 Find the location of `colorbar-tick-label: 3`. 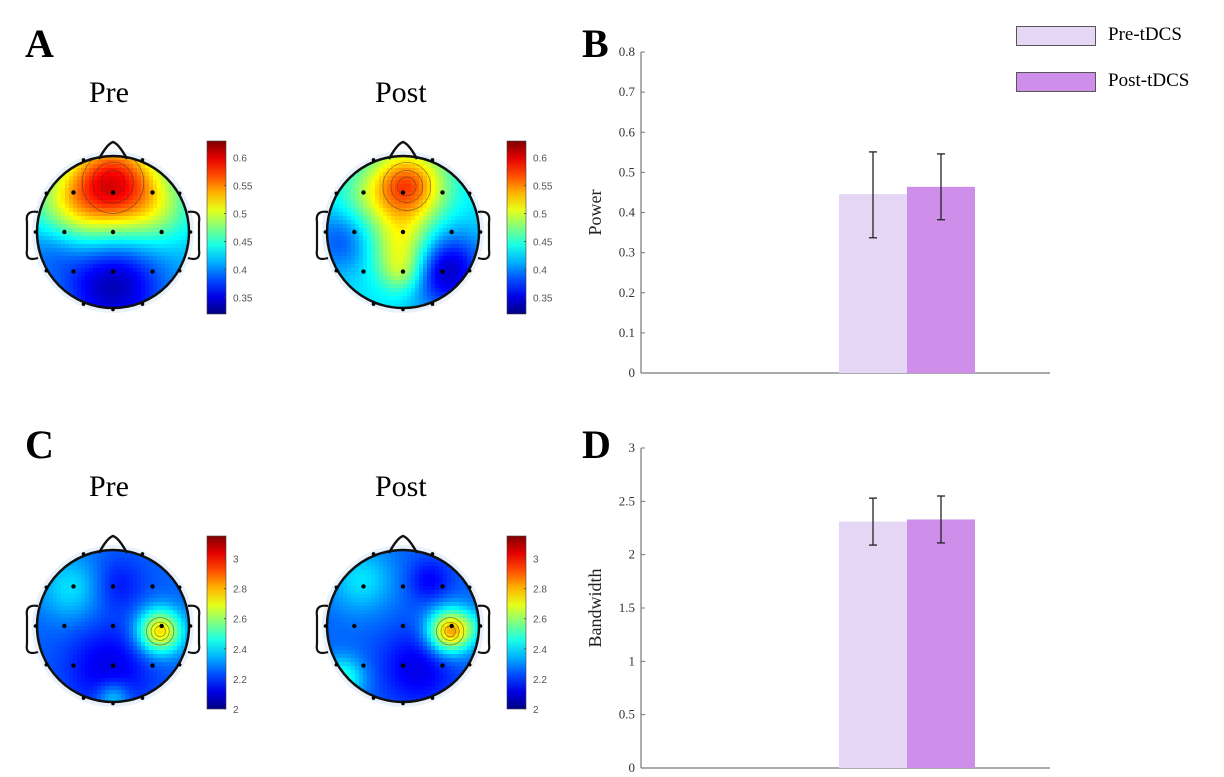

colorbar-tick-label: 3 is located at coordinates (236, 560).